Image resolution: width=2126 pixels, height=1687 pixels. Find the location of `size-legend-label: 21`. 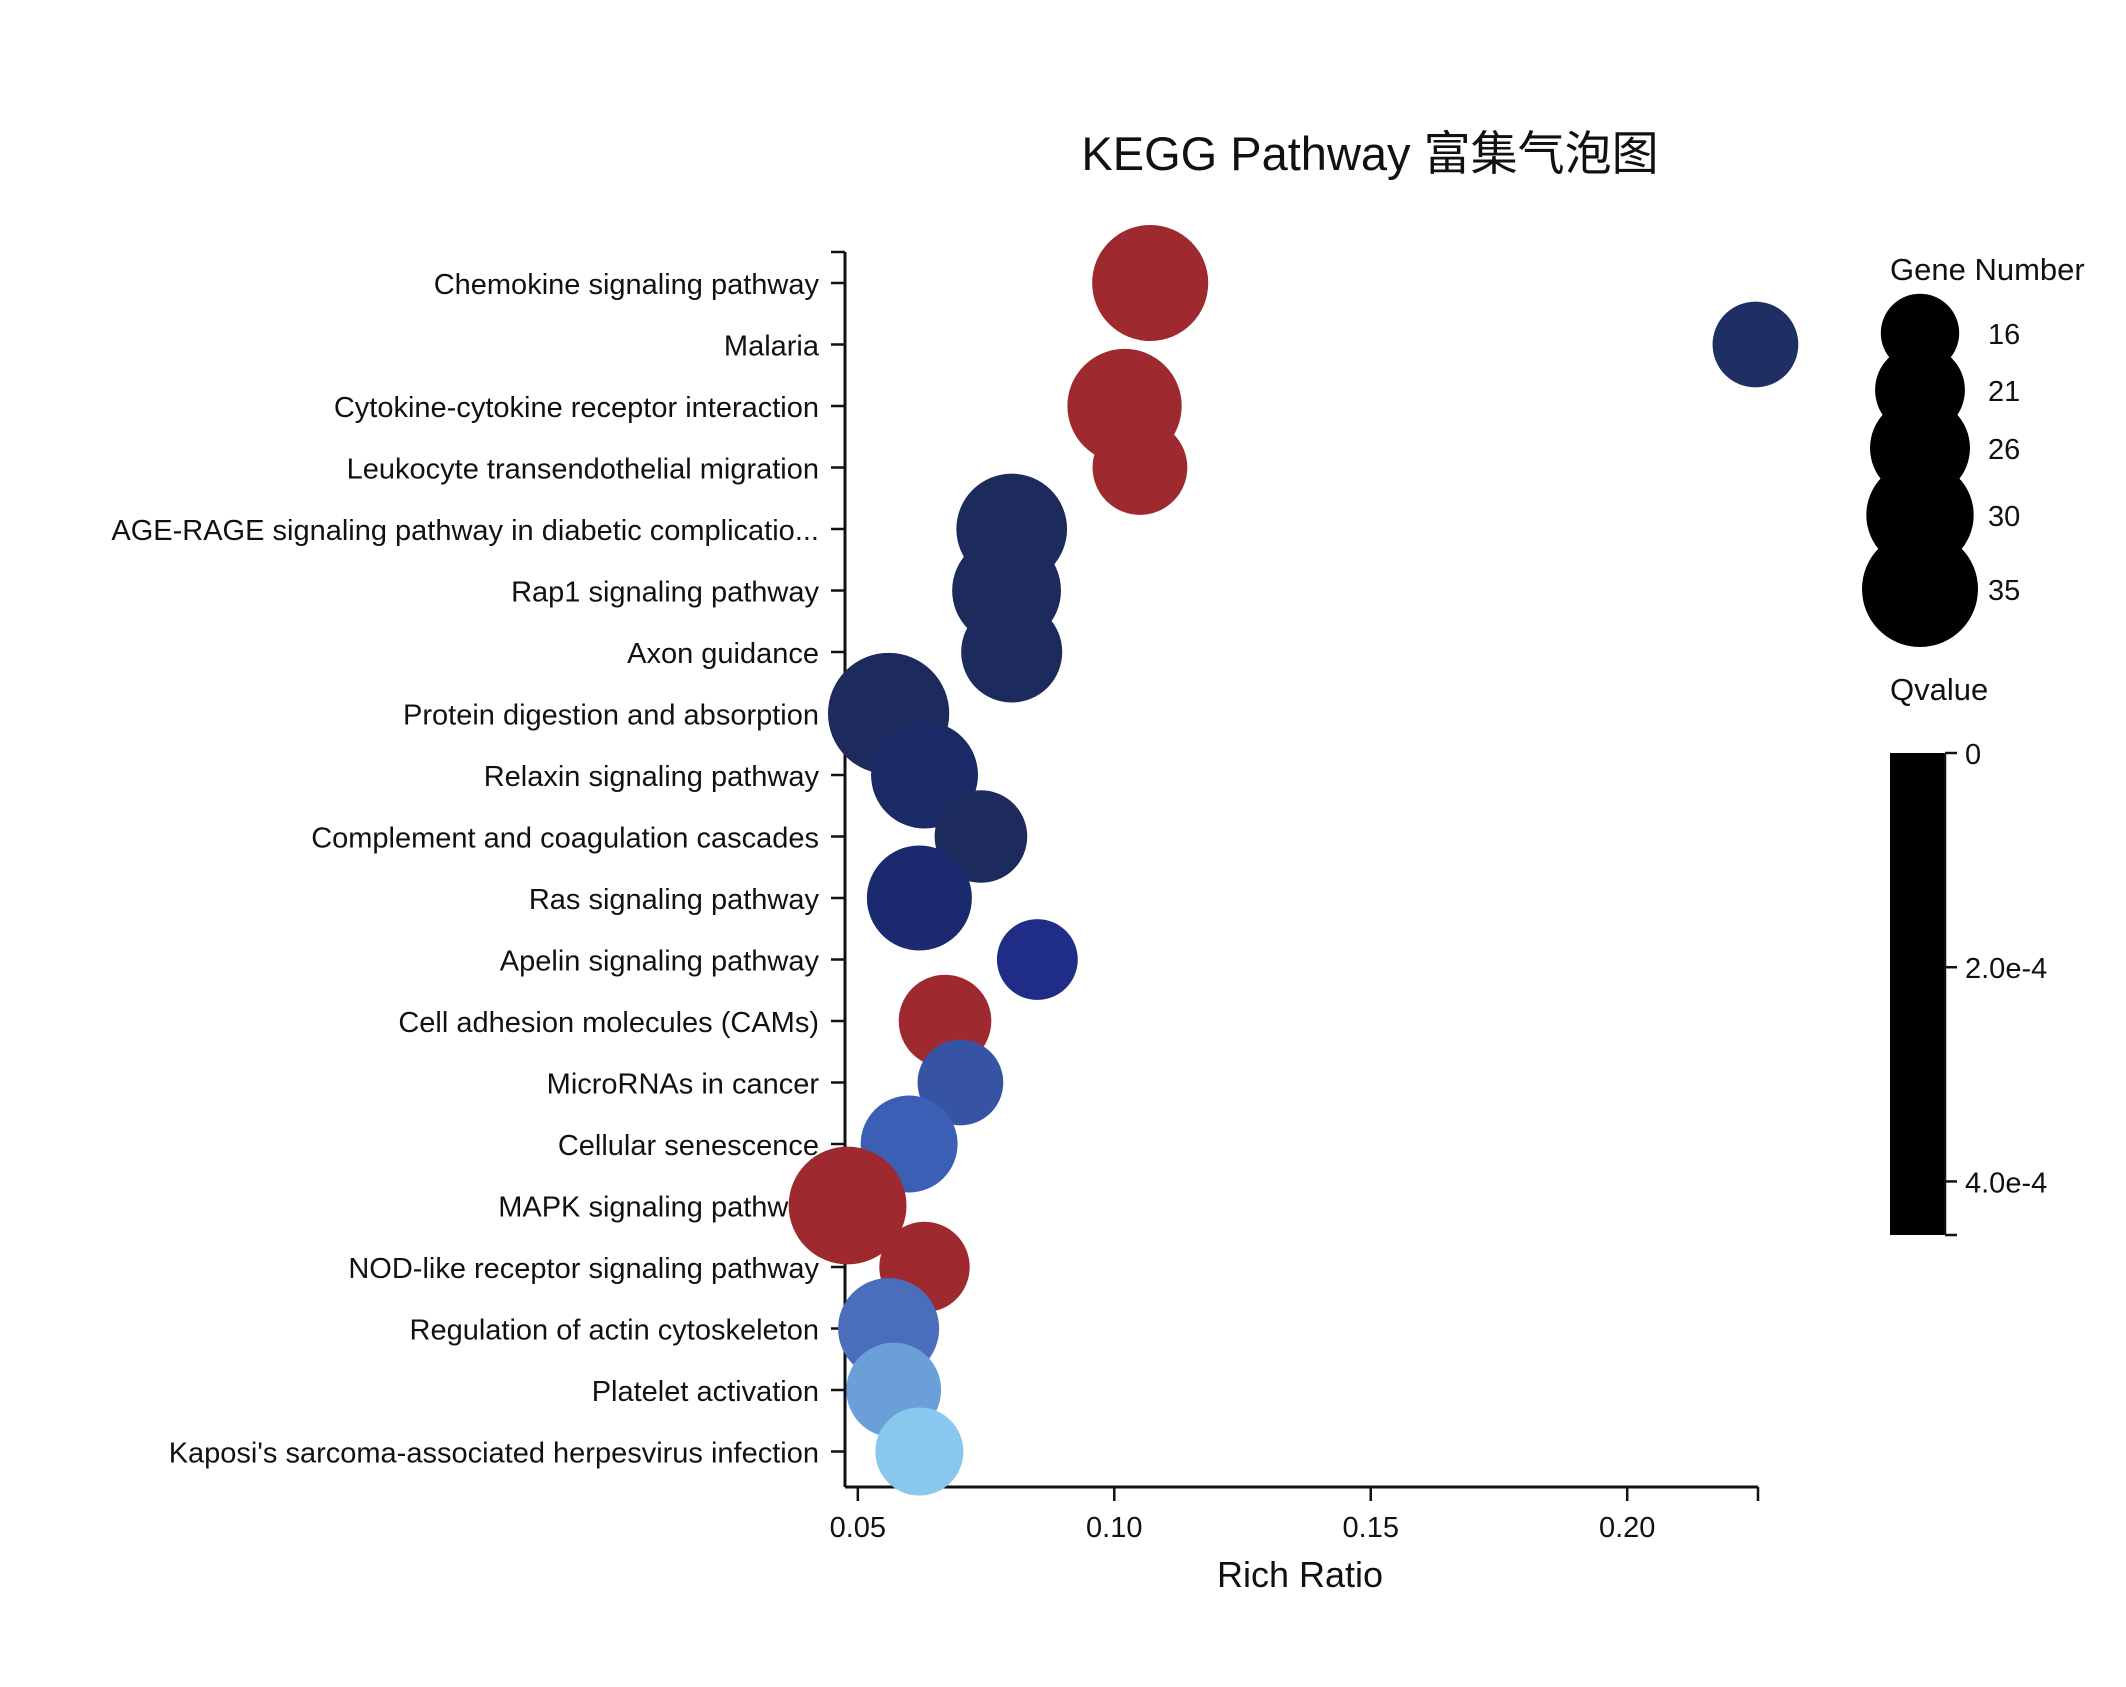

size-legend-label: 21 is located at coordinates (2004, 392).